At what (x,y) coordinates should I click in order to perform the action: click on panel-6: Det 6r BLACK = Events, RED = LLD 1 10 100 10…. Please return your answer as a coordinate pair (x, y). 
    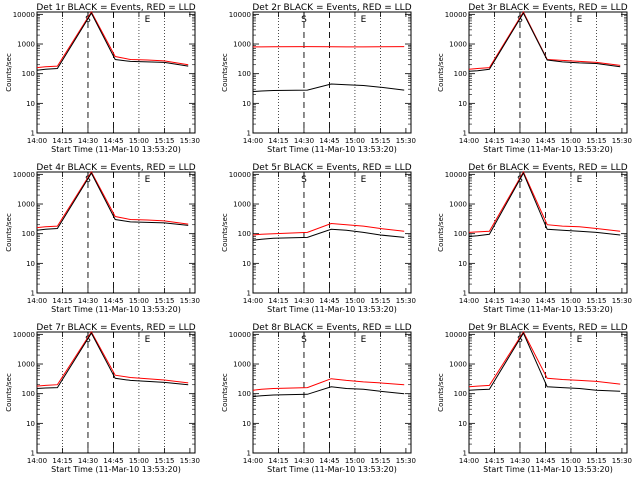
    Looking at the image, I should click on (534, 238).